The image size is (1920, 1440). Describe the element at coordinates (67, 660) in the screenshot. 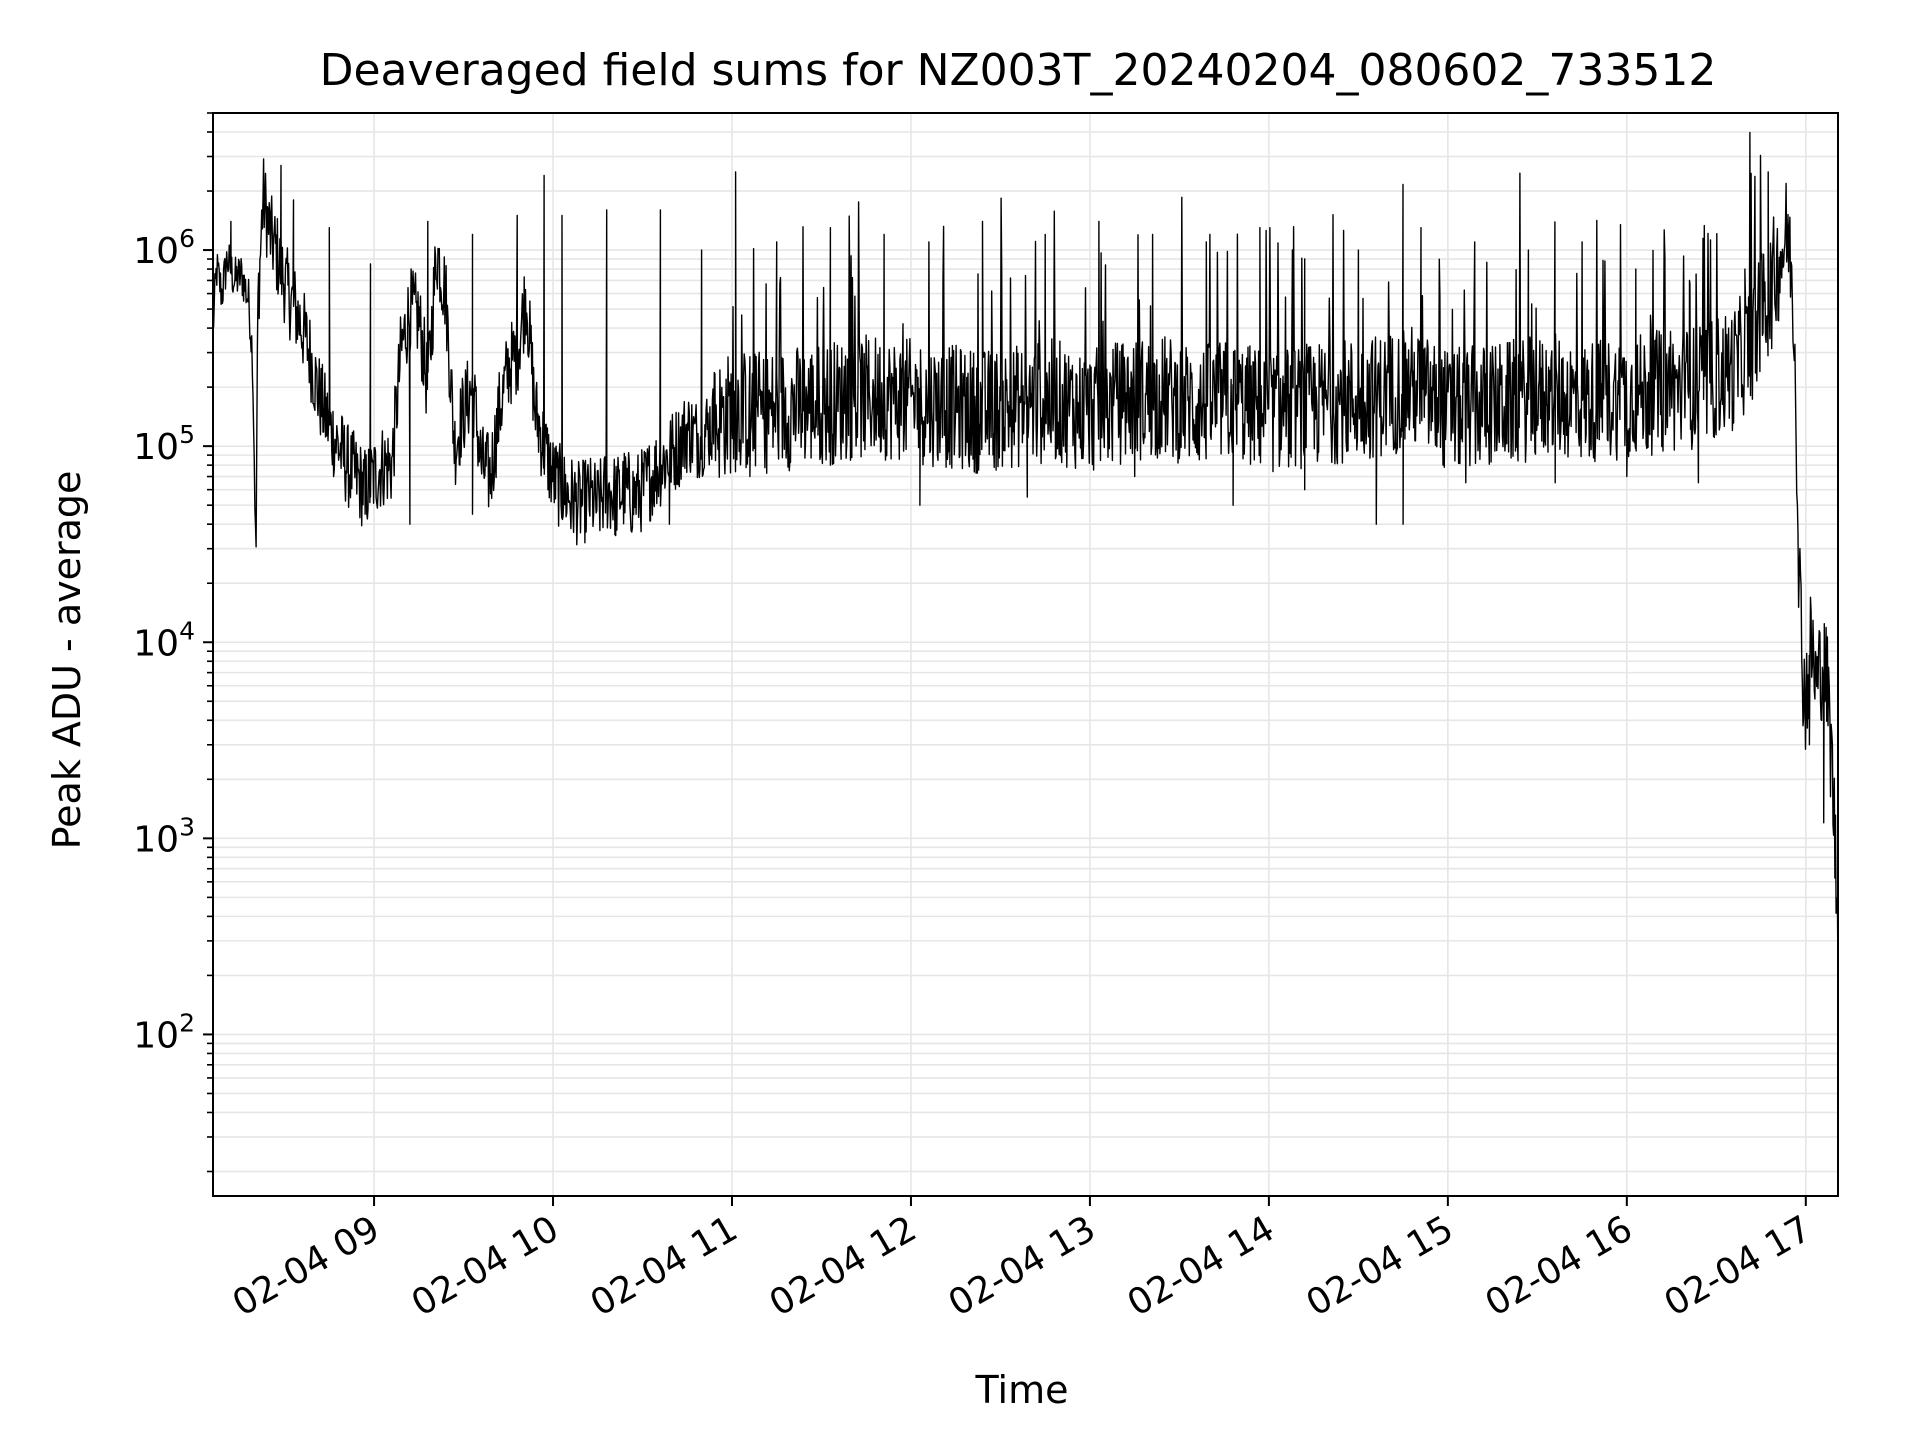

I see `y-axis-label: Peak ADU - average` at that location.